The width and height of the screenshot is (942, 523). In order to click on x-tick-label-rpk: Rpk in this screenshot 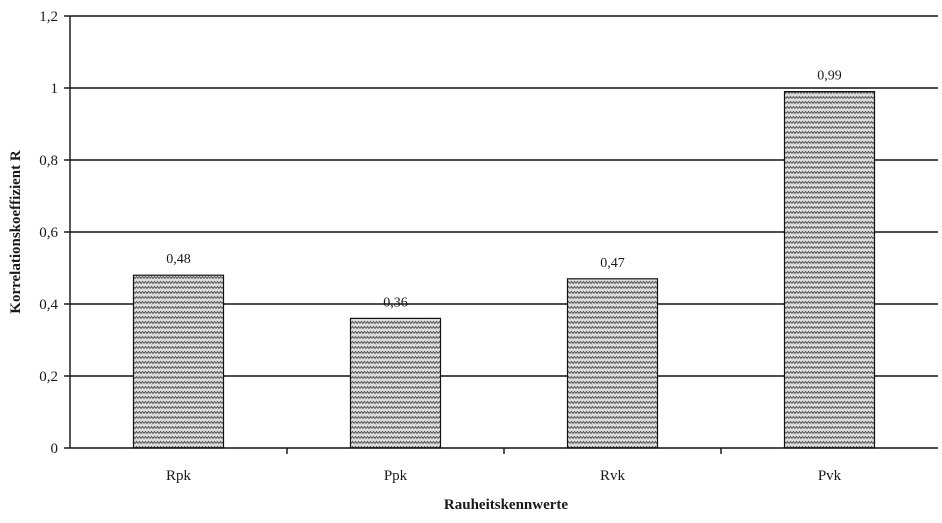, I will do `click(179, 476)`.